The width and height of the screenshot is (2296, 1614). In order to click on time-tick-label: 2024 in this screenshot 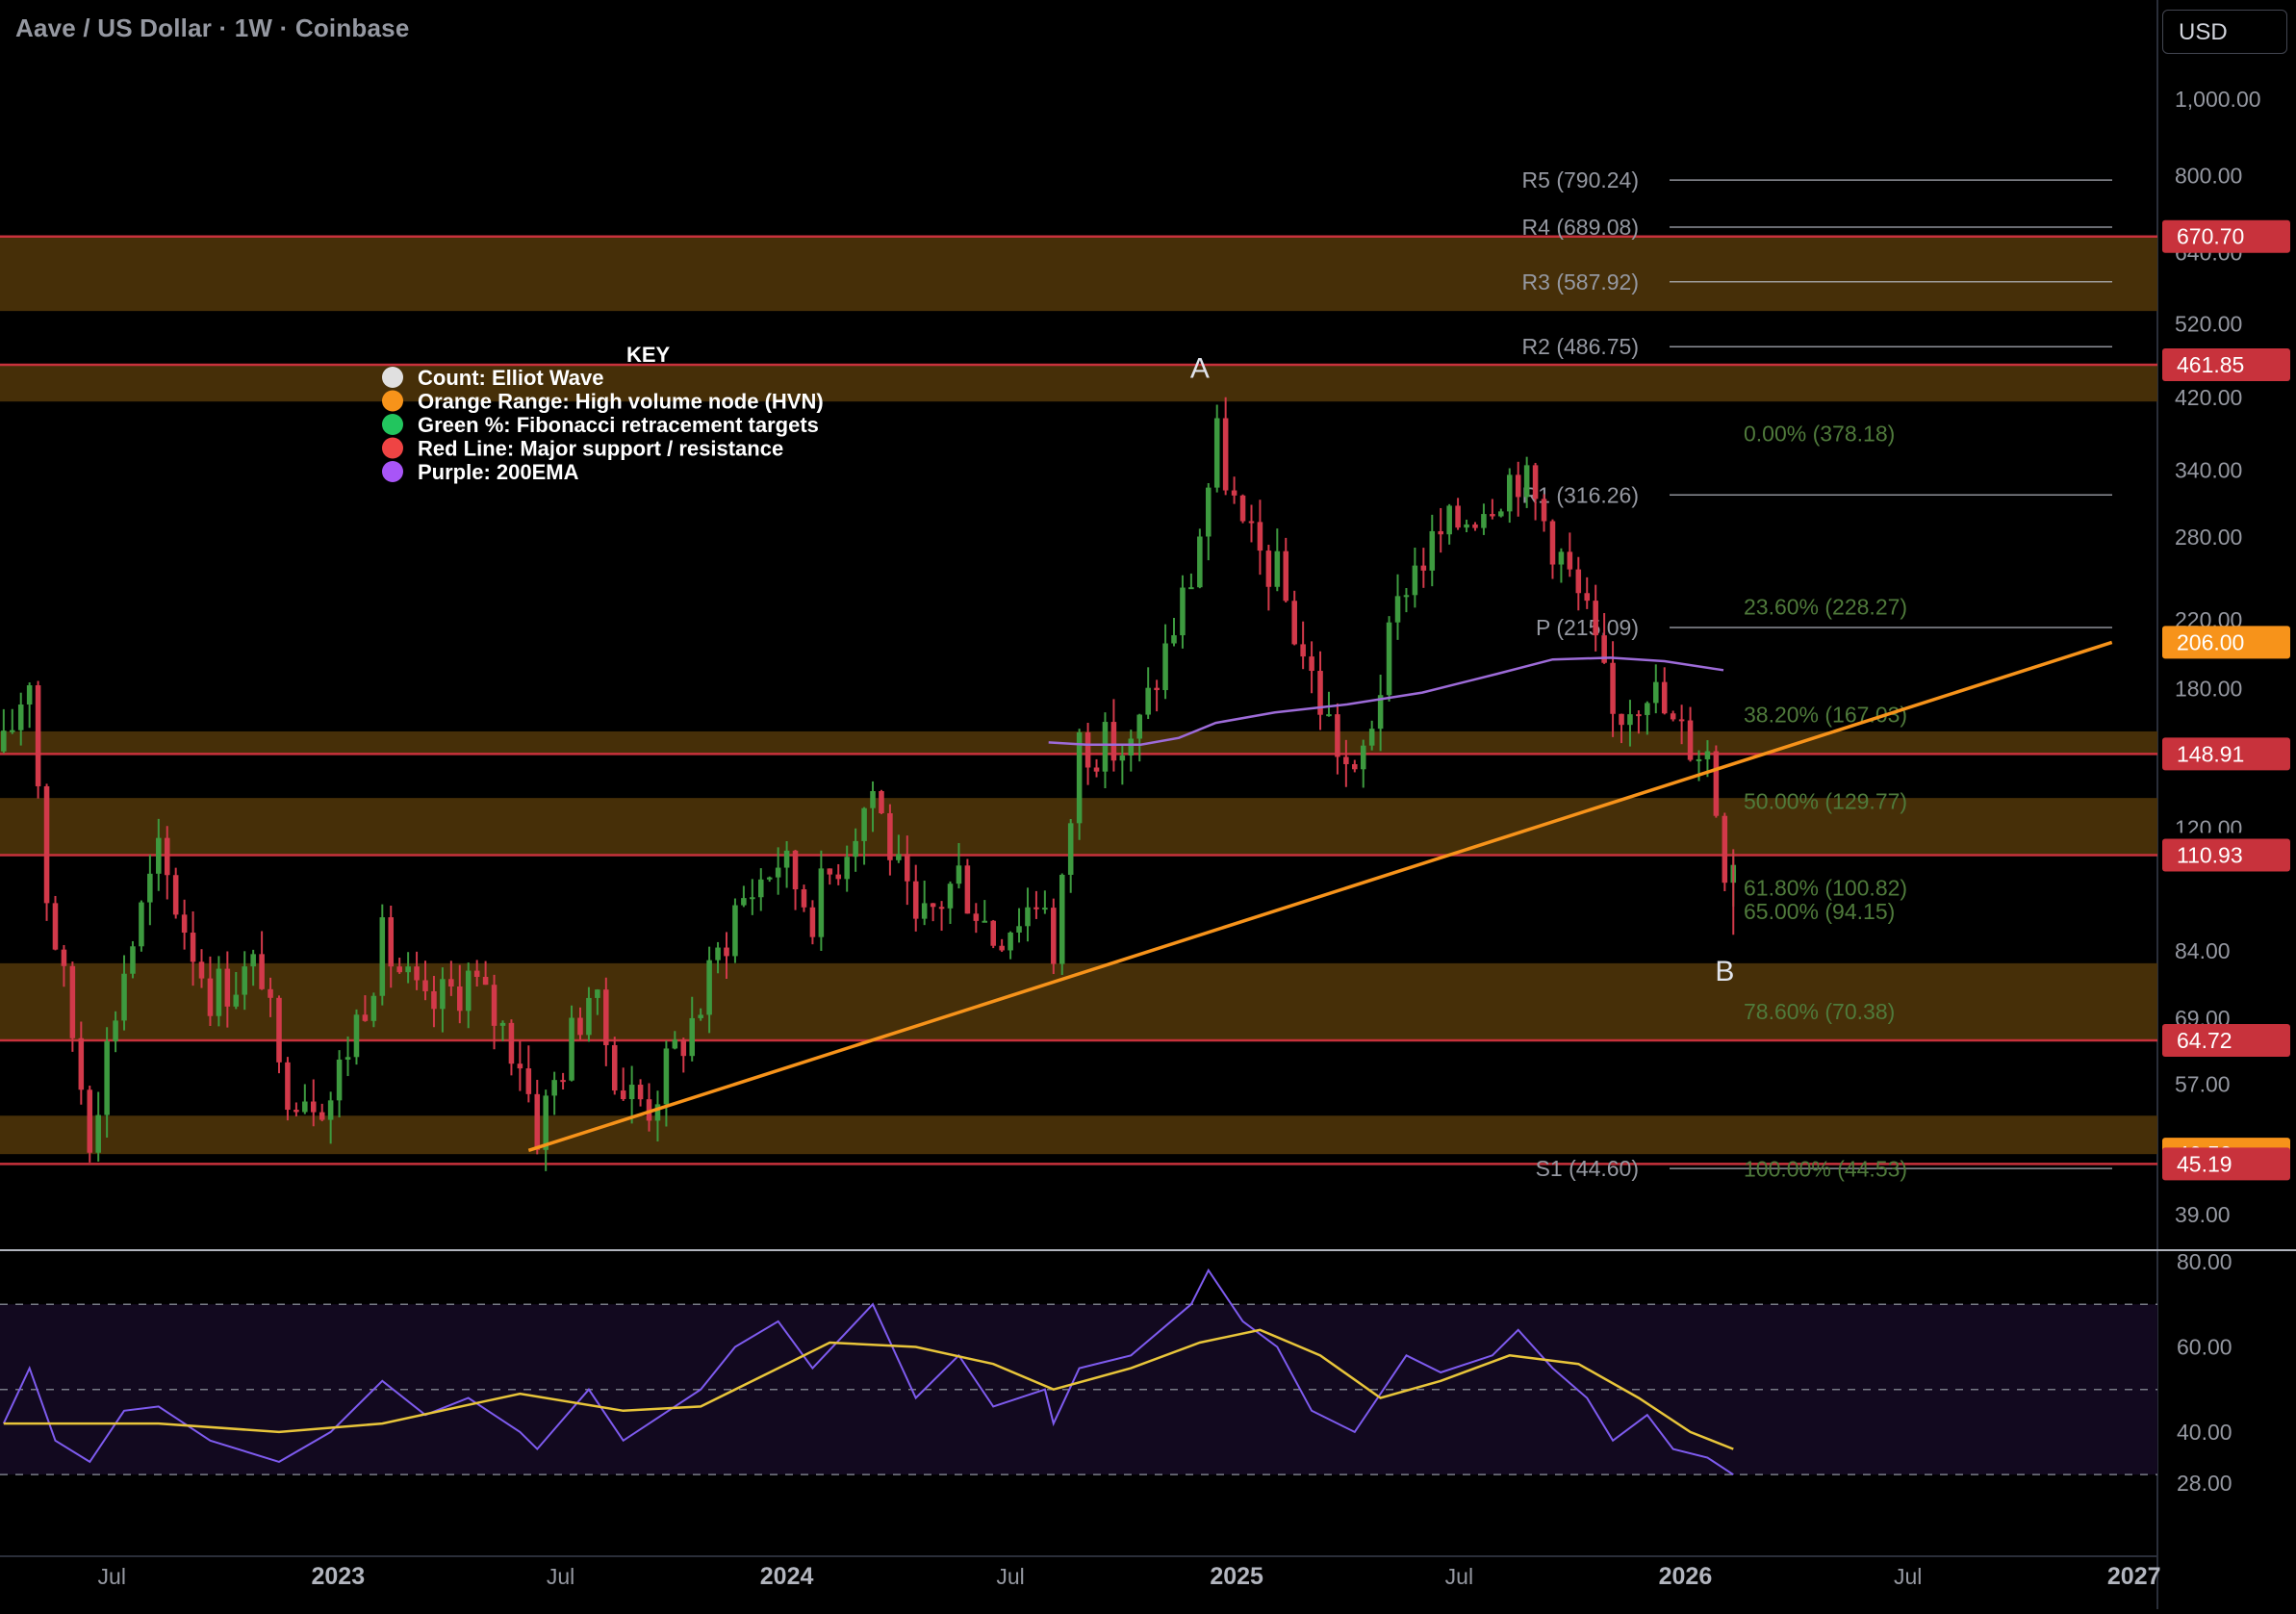, I will do `click(787, 1576)`.